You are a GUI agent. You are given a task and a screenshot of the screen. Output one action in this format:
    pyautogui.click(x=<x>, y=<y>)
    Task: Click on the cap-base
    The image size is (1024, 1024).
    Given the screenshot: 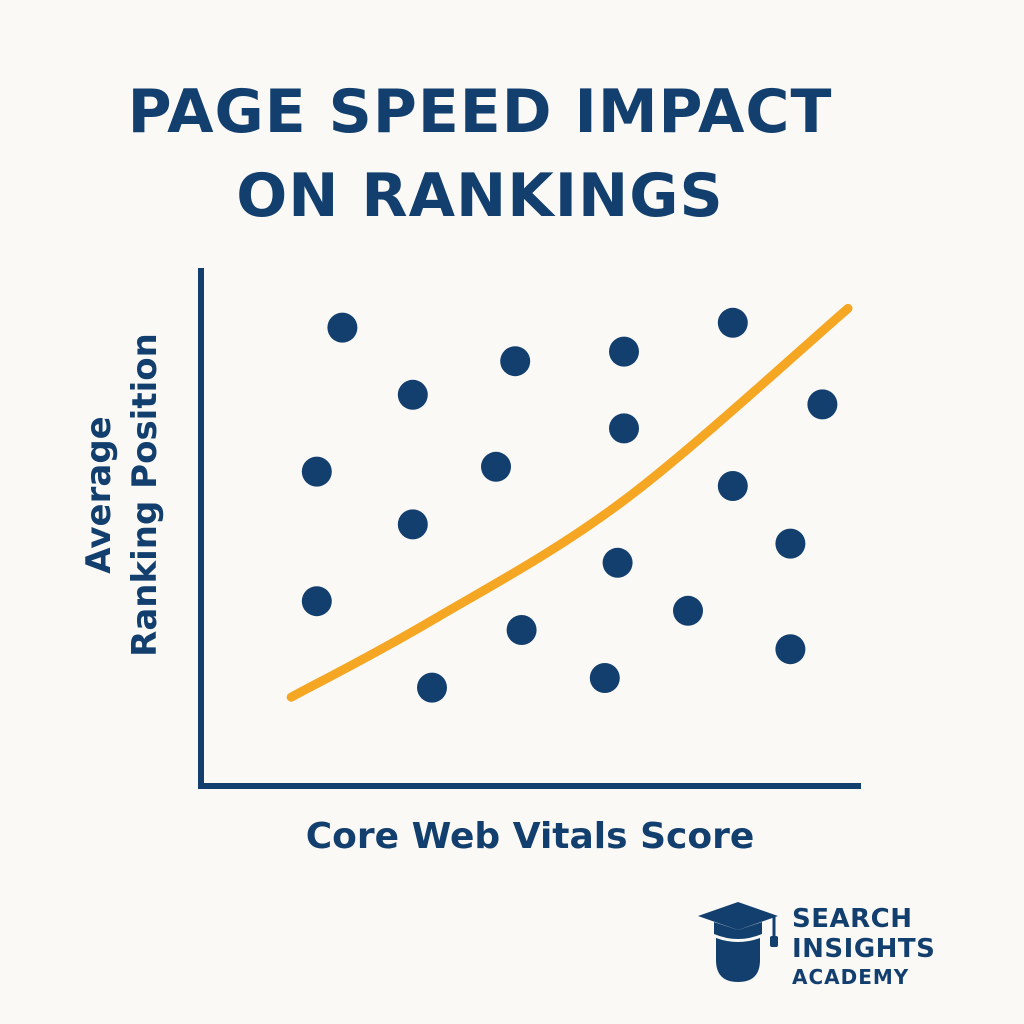 What is the action you would take?
    pyautogui.click(x=738, y=930)
    